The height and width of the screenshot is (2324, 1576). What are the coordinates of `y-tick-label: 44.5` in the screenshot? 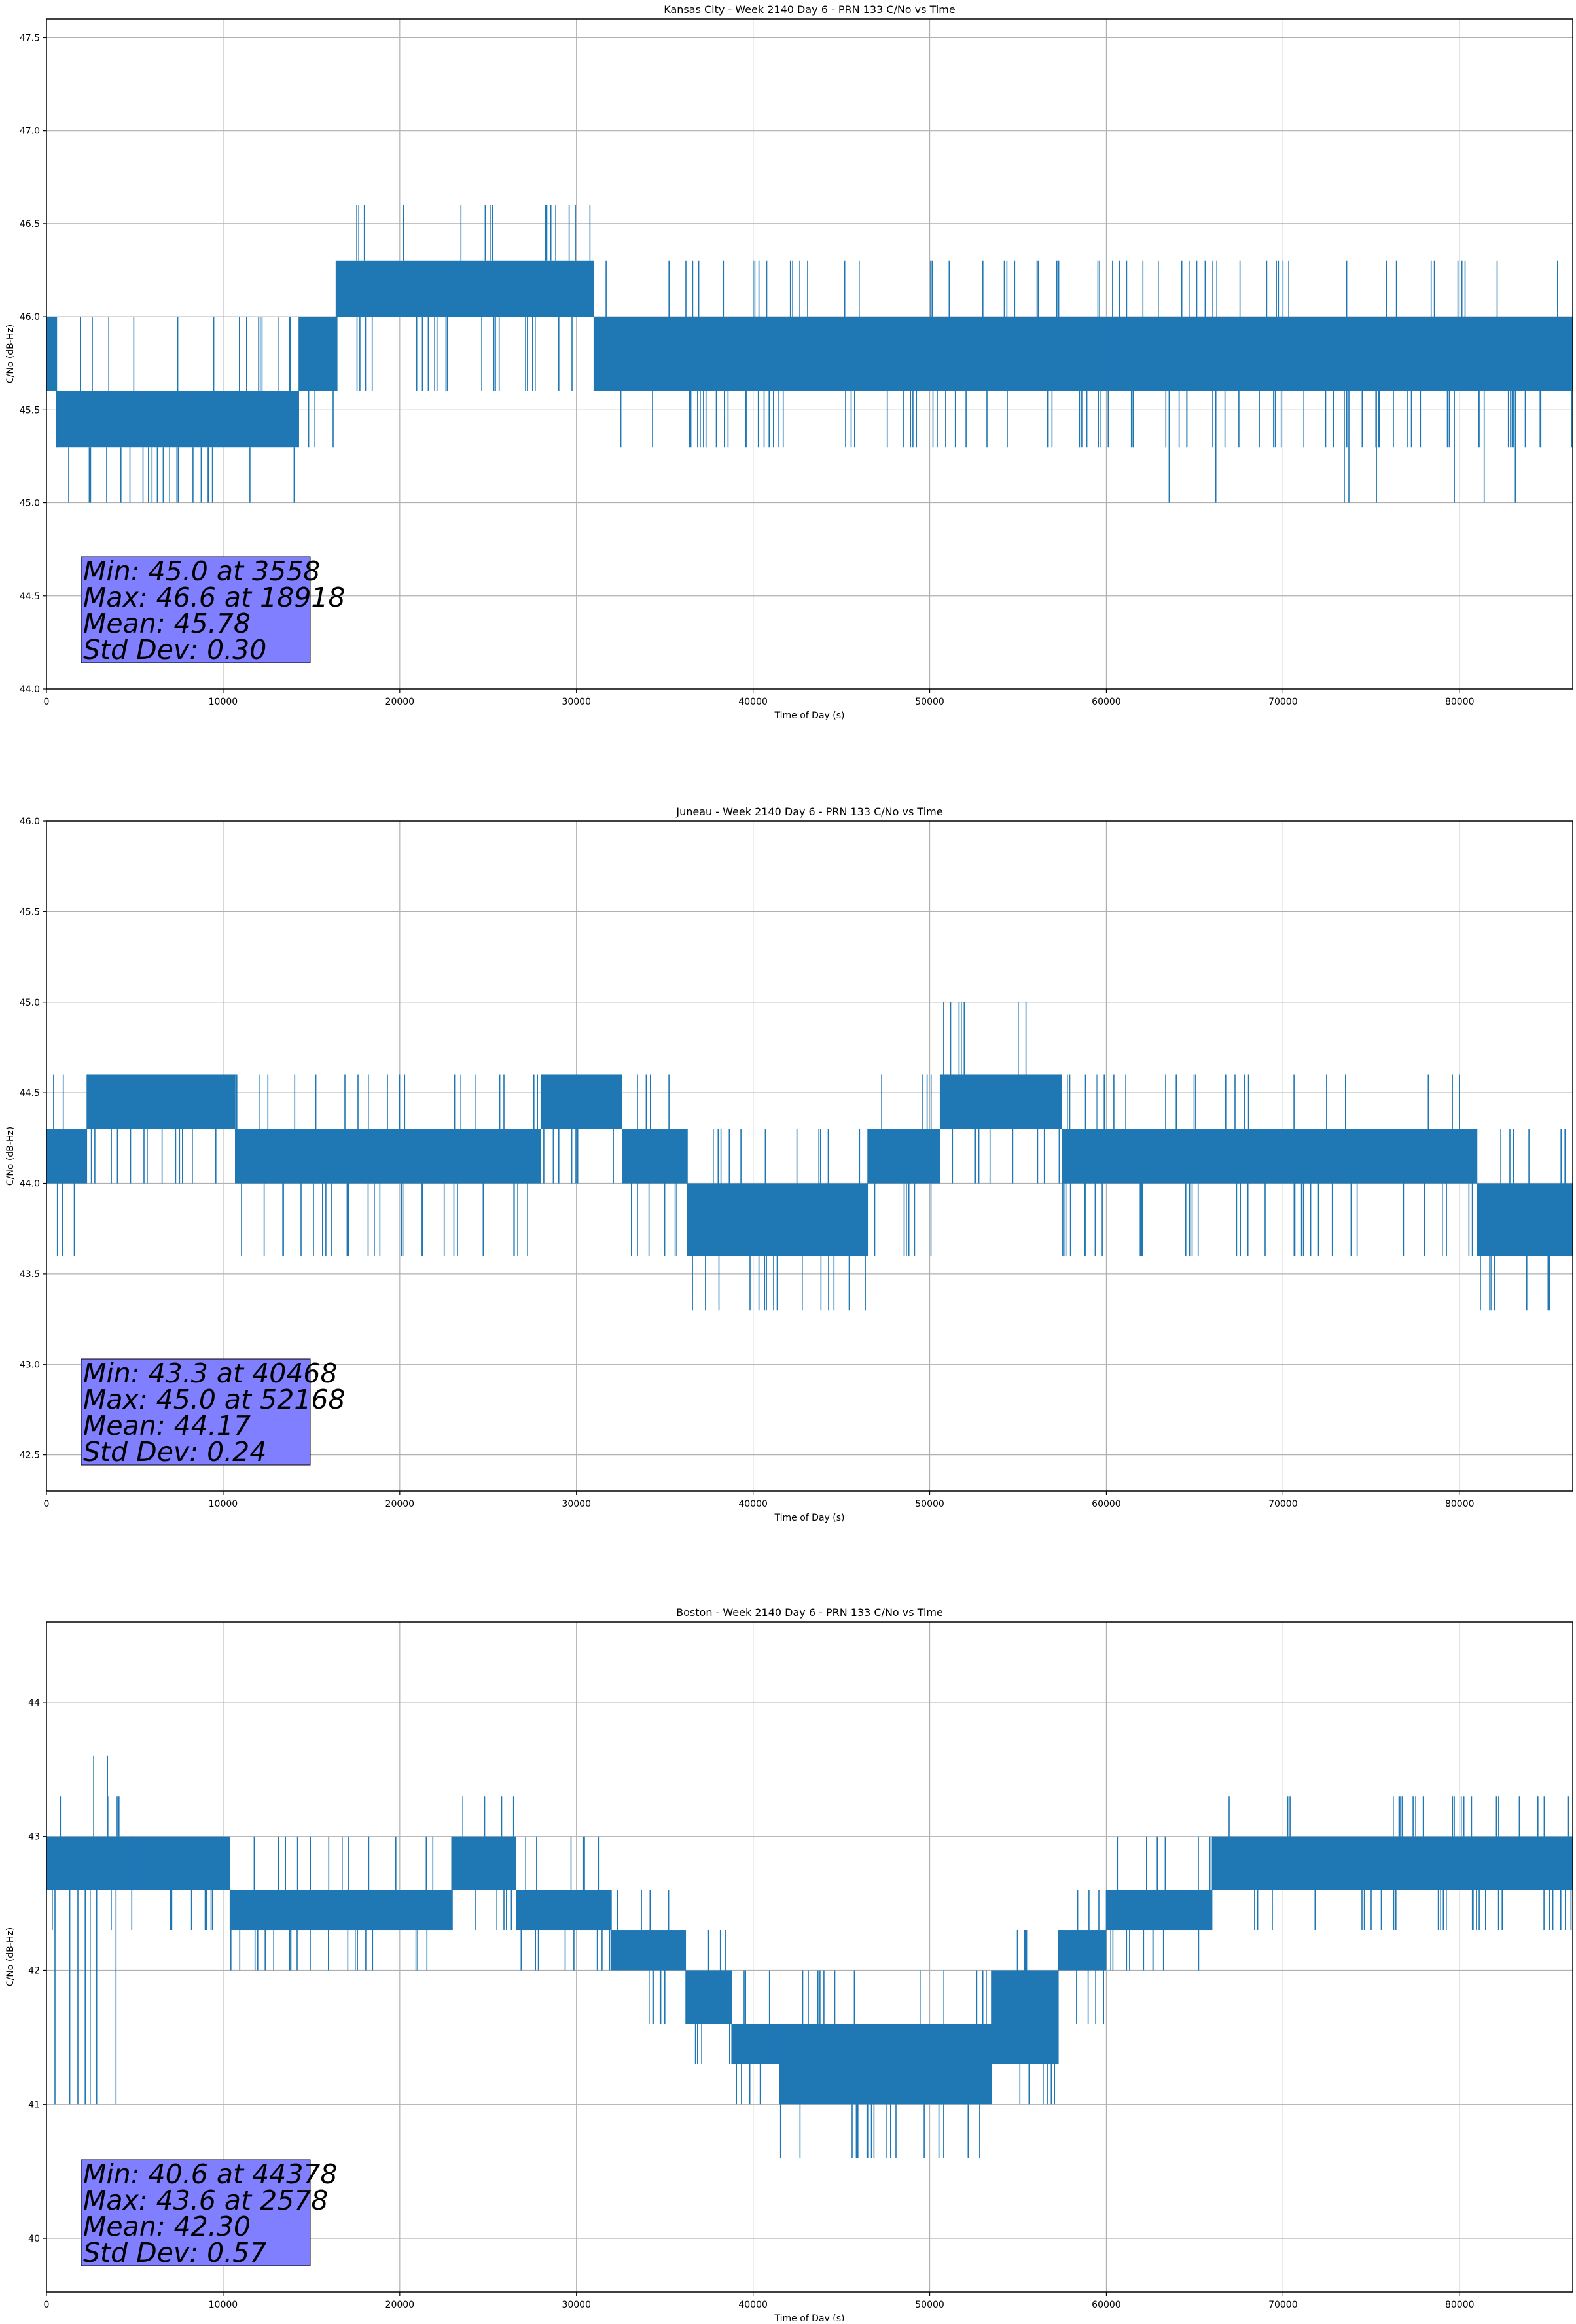 It's located at (30, 1094).